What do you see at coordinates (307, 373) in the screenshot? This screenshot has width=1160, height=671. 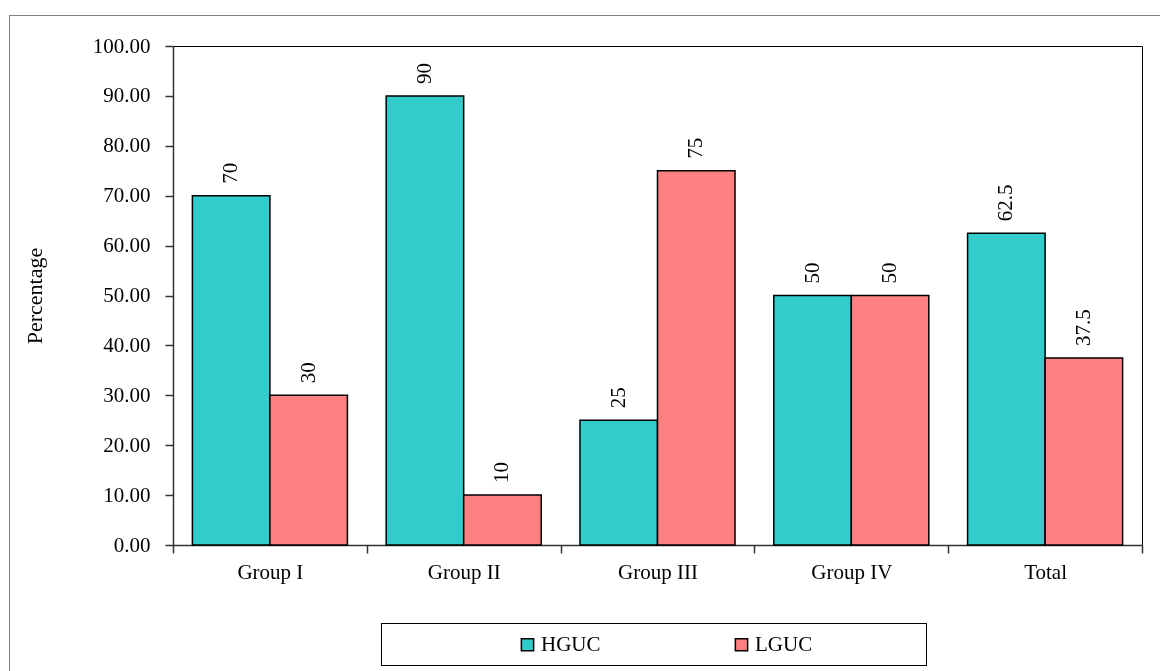 I see `data-label: 30` at bounding box center [307, 373].